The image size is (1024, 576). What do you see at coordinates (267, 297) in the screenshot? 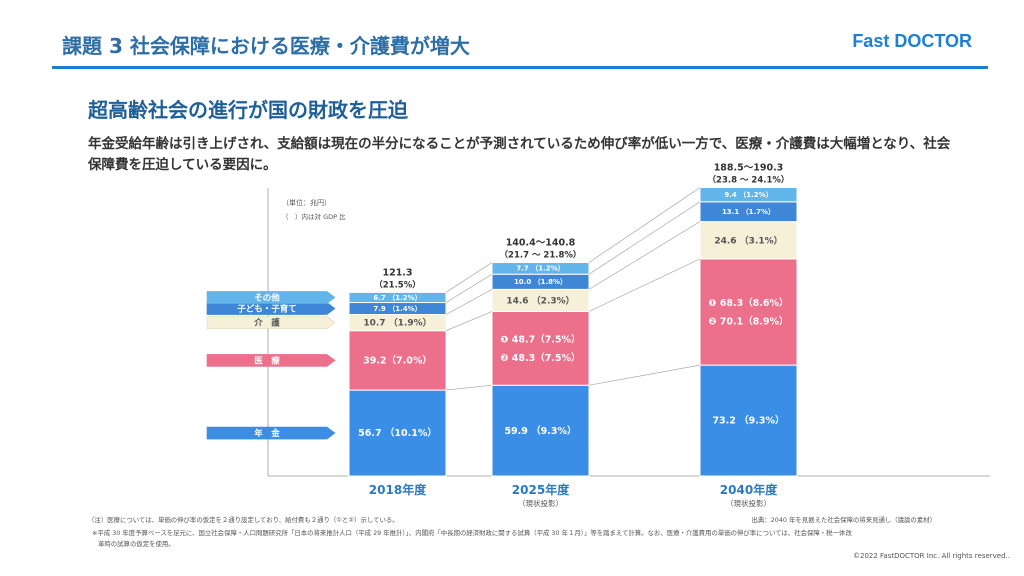
I see `legend-label-5: その他` at bounding box center [267, 297].